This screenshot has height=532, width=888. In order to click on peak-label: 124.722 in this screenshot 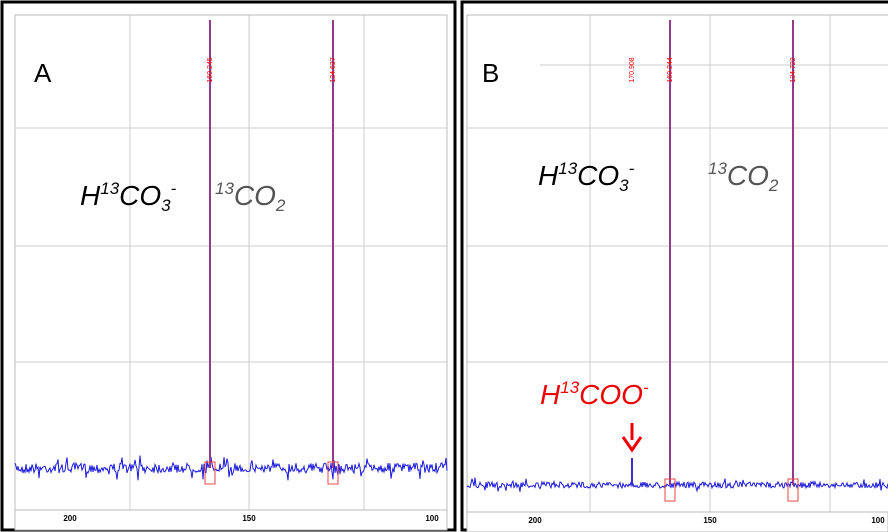, I will do `click(793, 69)`.